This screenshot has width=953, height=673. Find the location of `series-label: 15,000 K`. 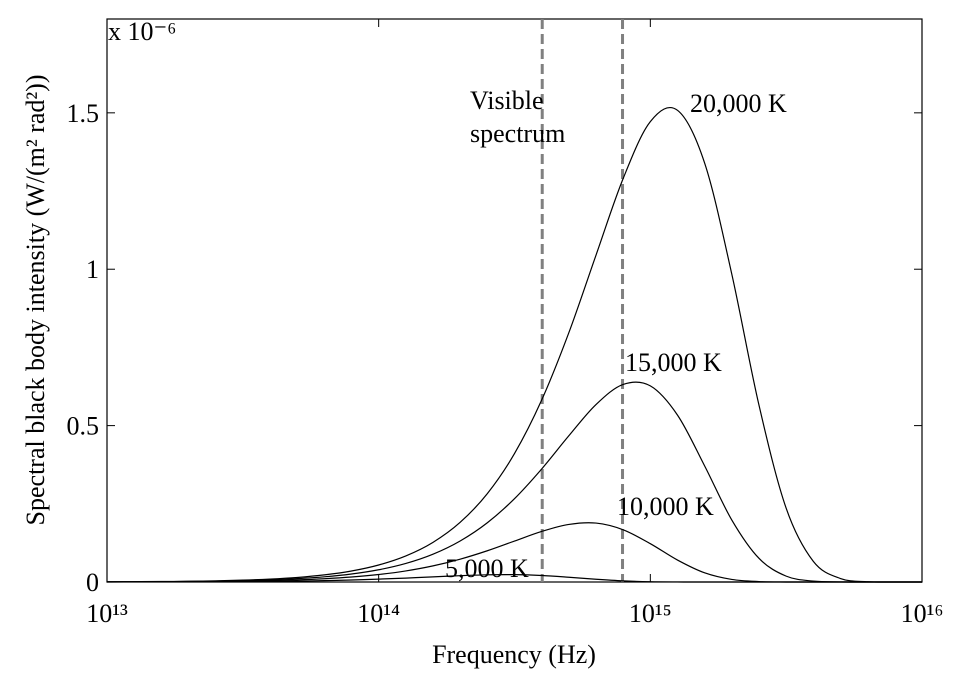

series-label: 15,000 K is located at coordinates (673, 362).